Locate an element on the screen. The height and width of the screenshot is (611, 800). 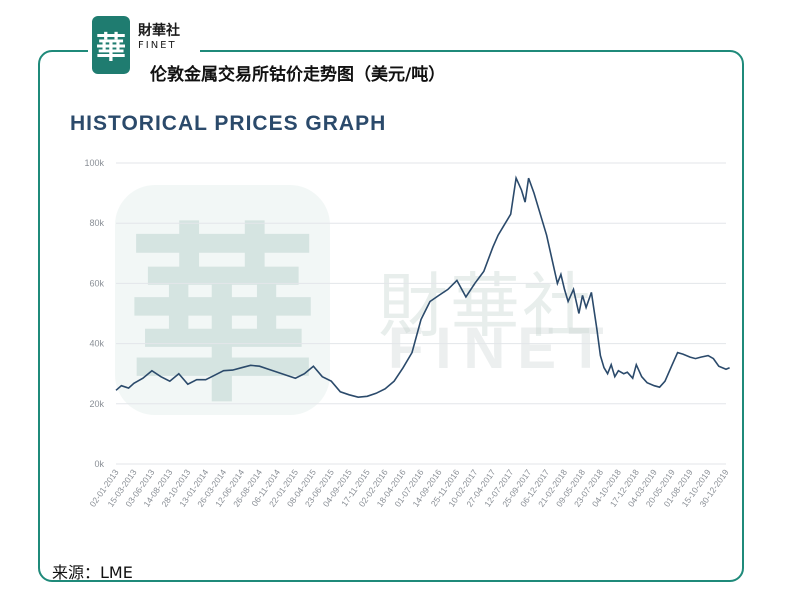
page-title: 伦敦金属交易所钴价走势图（美元/吨） is located at coordinates (298, 75).